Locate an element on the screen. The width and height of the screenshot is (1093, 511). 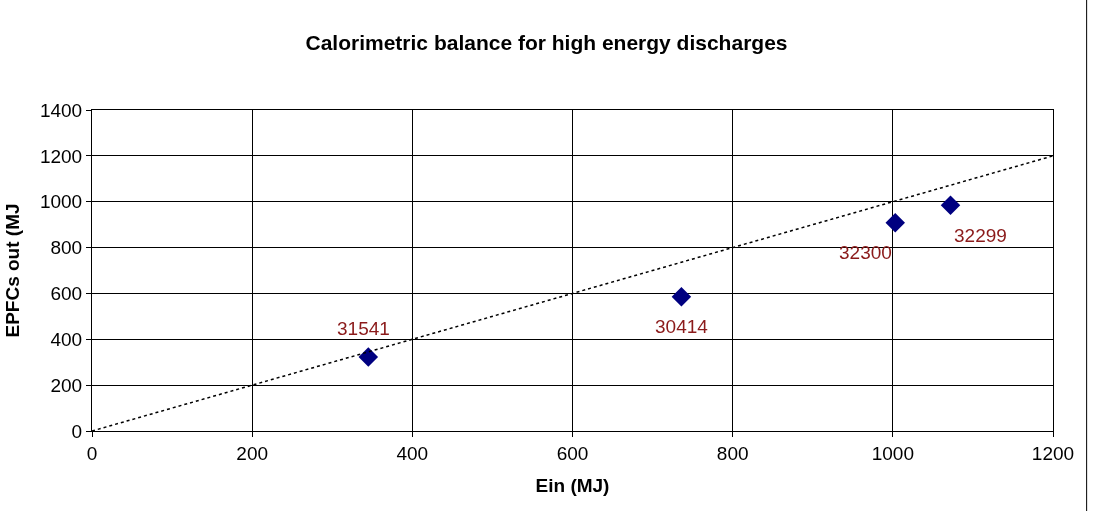
x-tick-label: 1200 is located at coordinates (1053, 453).